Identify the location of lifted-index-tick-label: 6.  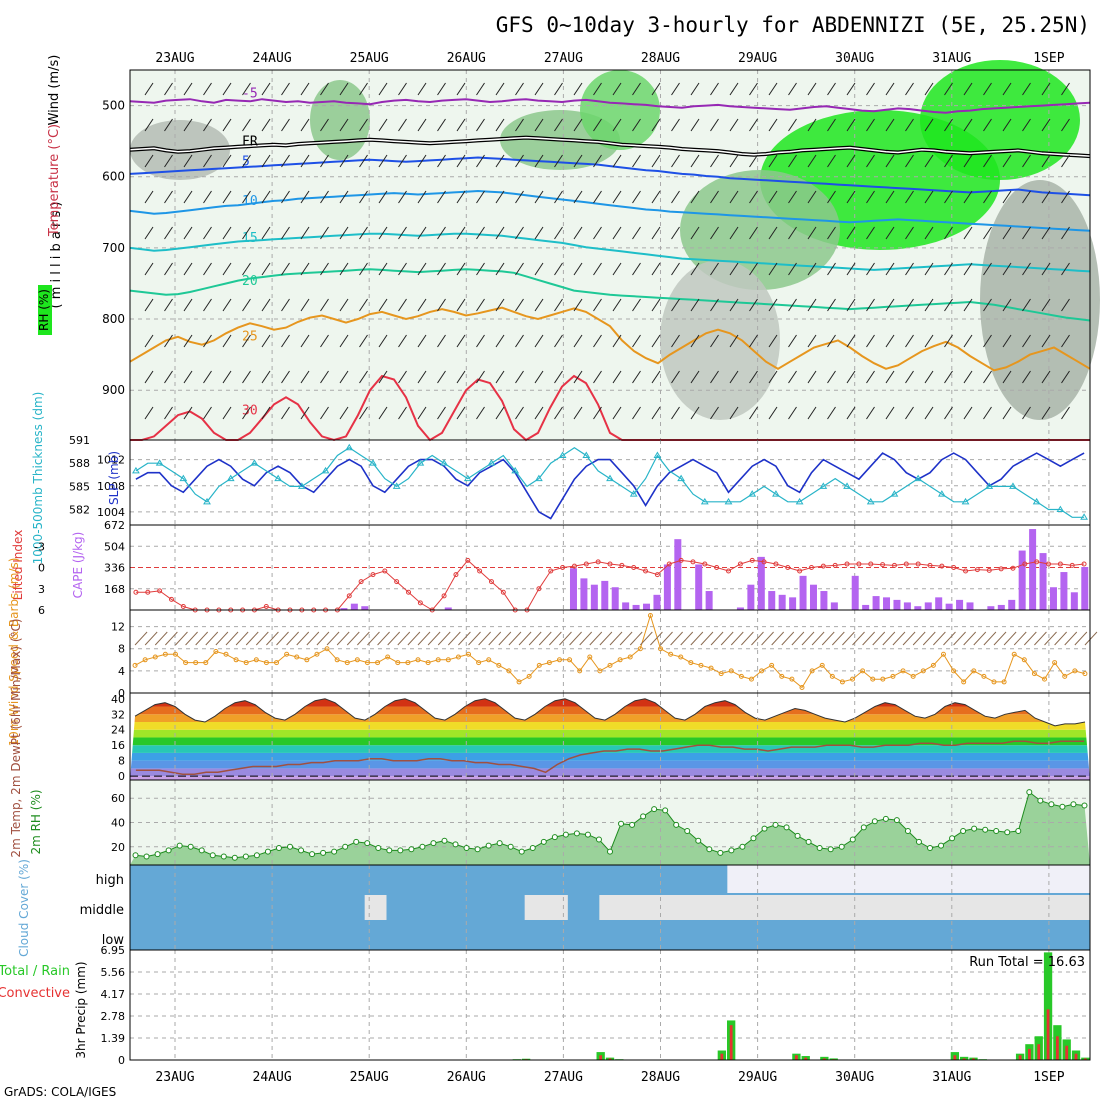
(41, 610).